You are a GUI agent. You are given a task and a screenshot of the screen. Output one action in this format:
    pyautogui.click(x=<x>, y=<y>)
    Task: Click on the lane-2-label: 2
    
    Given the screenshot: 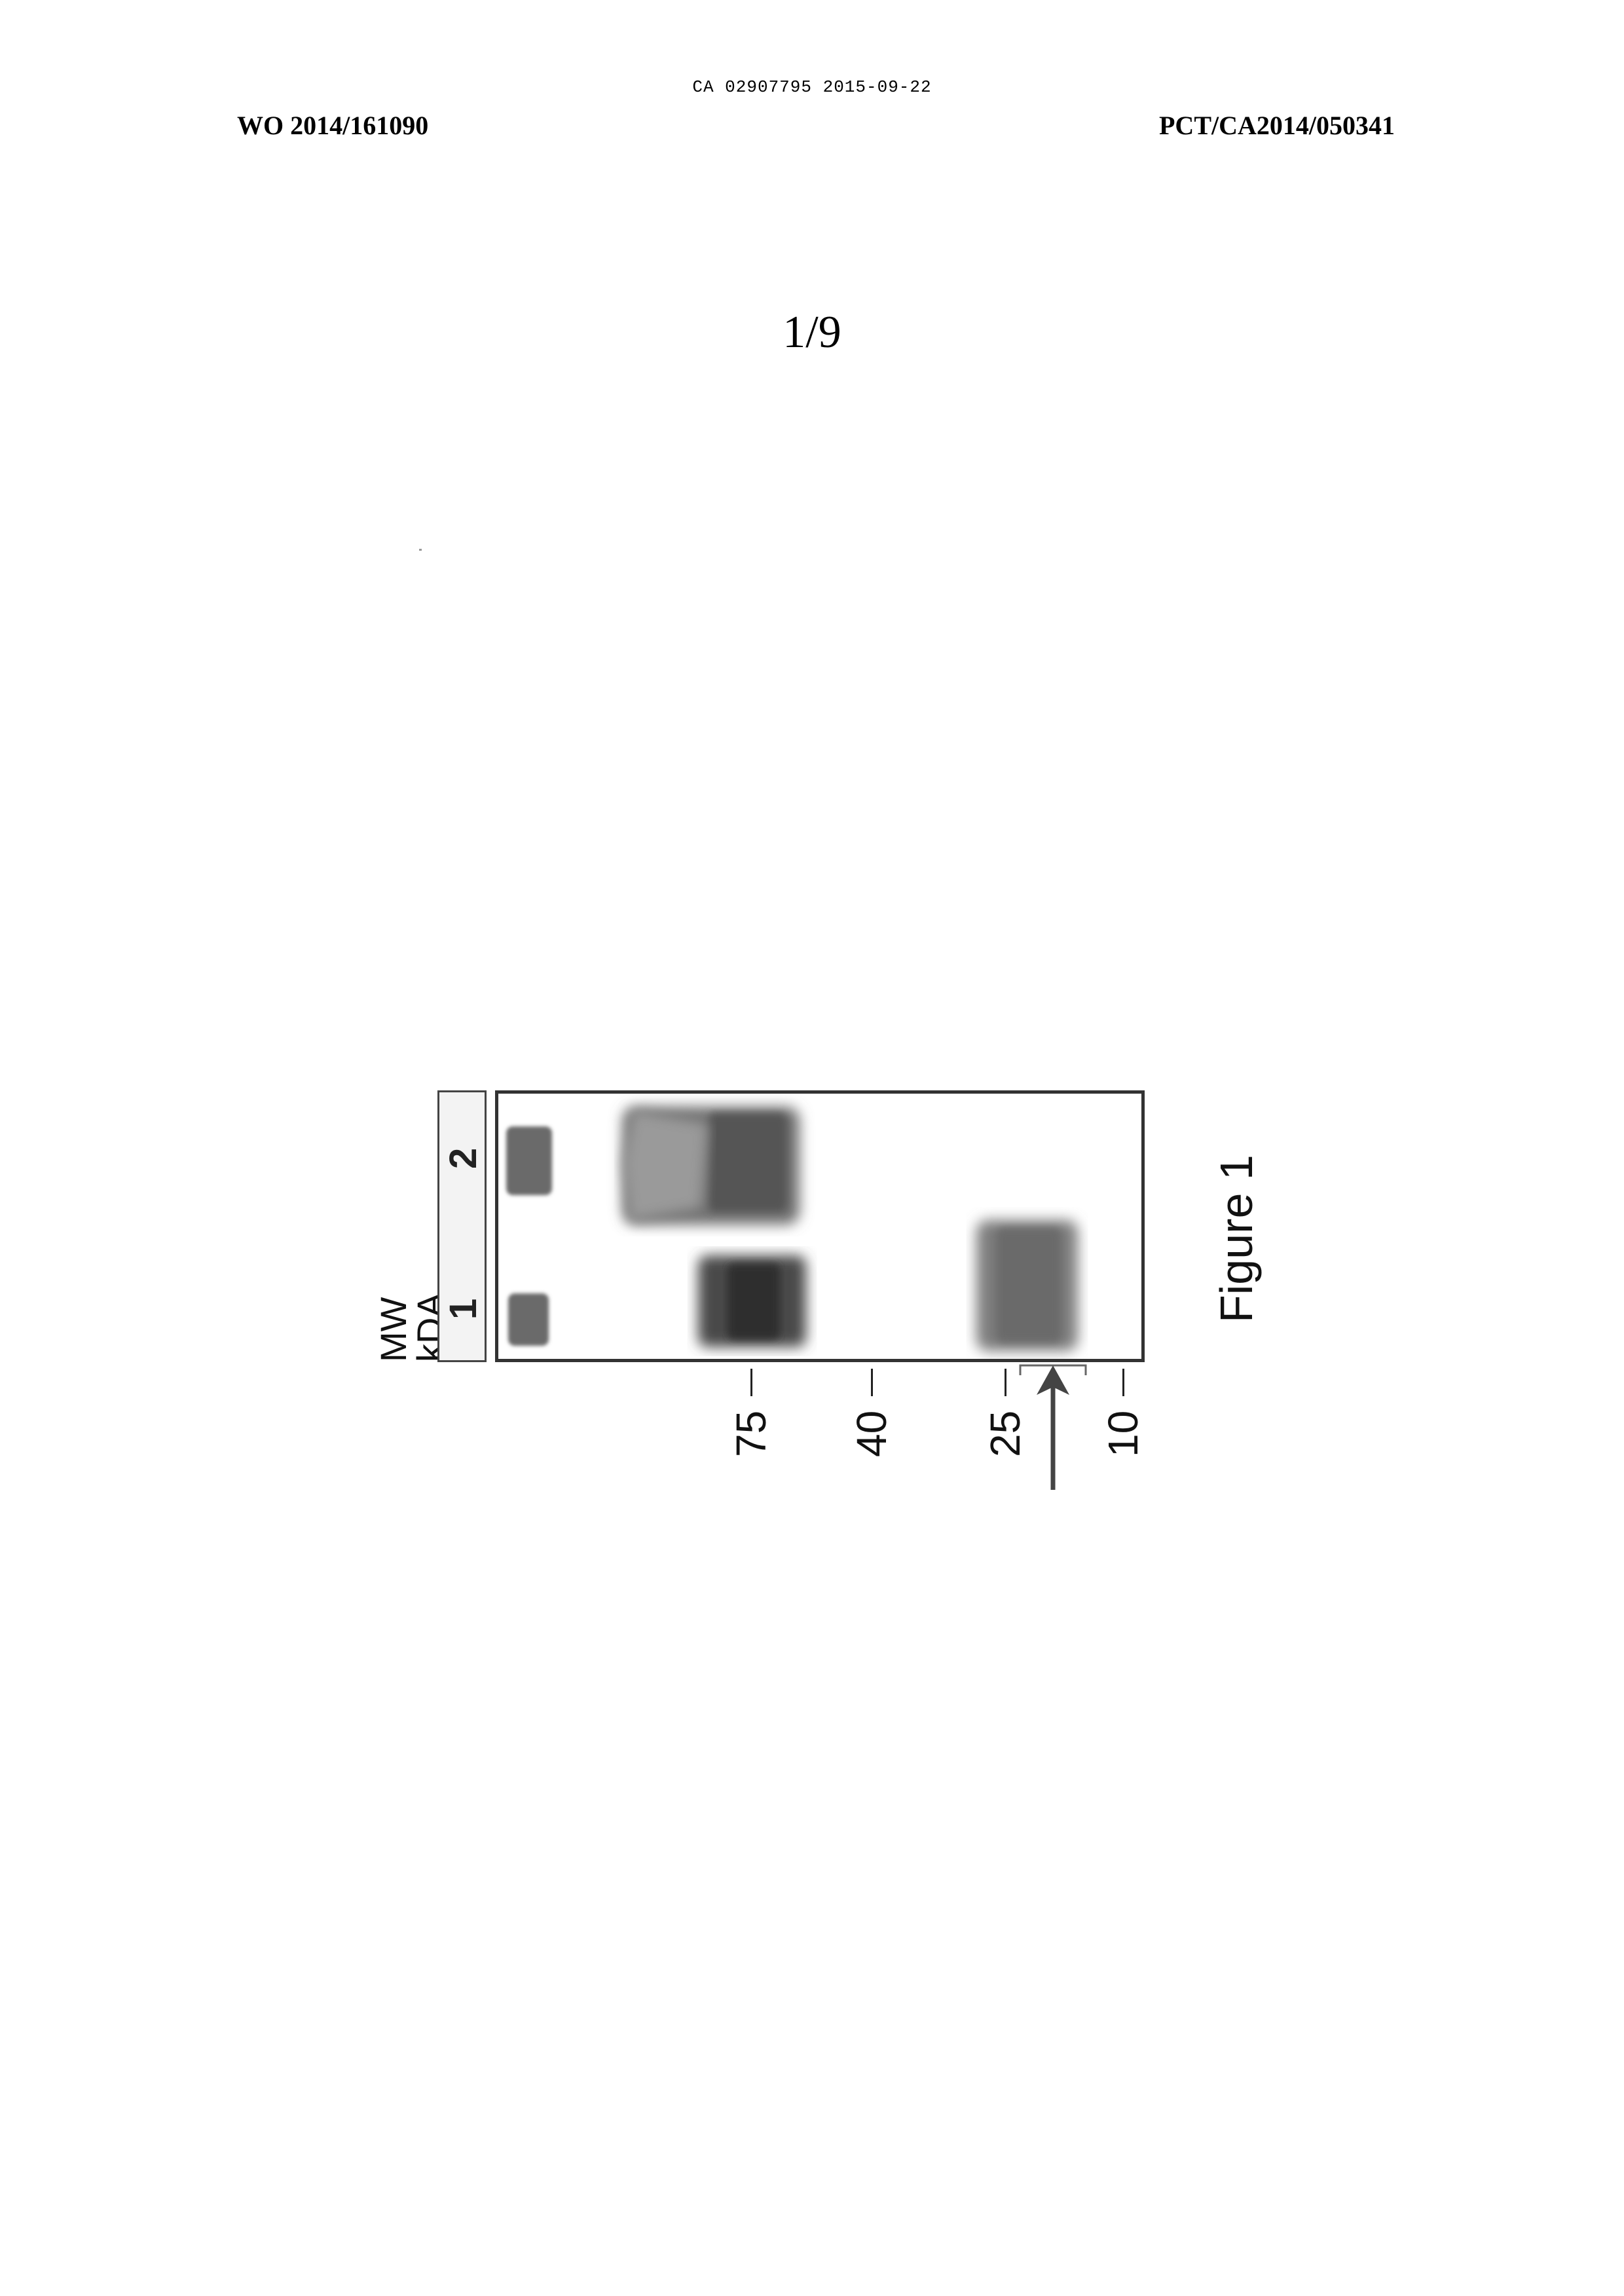 What is the action you would take?
    pyautogui.click(x=464, y=1159)
    